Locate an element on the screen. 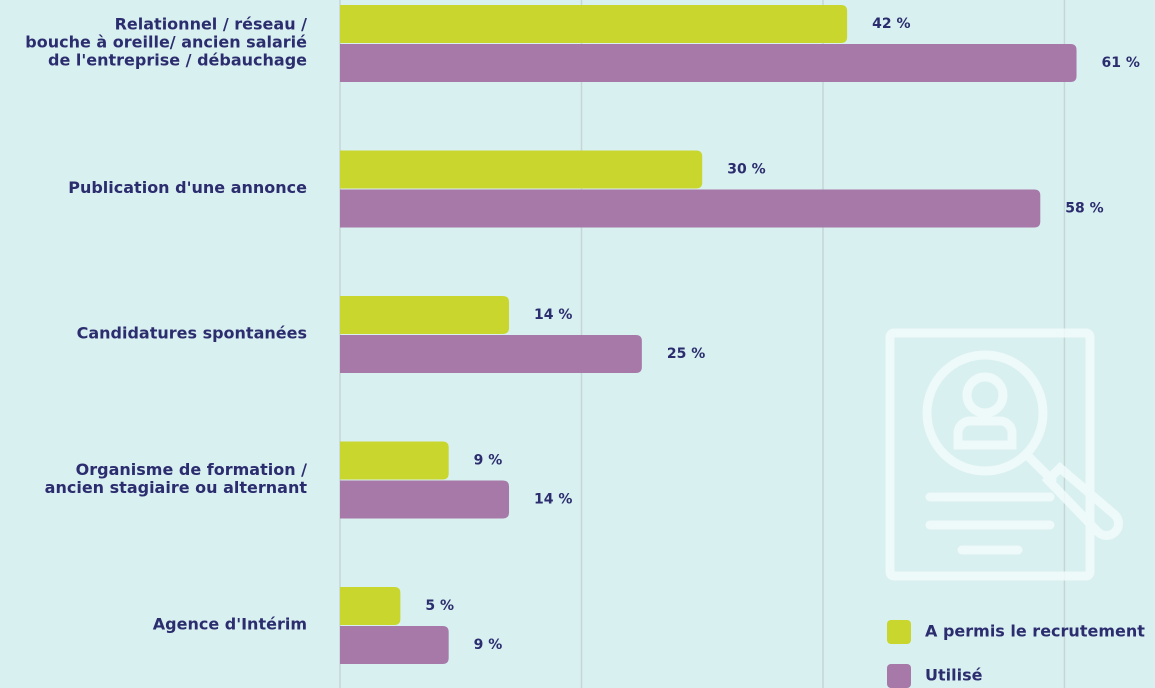  category-label: Candidatures spontanées is located at coordinates (192, 333).